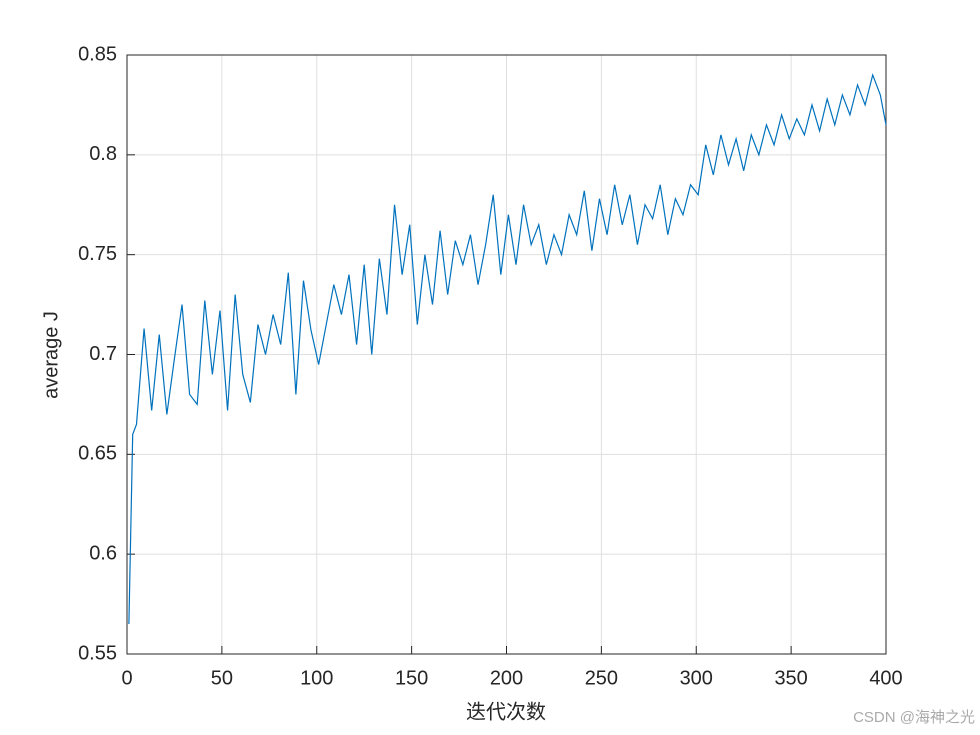 Image resolution: width=980 pixels, height=735 pixels. What do you see at coordinates (126, 678) in the screenshot?
I see `x-tick-label: 0` at bounding box center [126, 678].